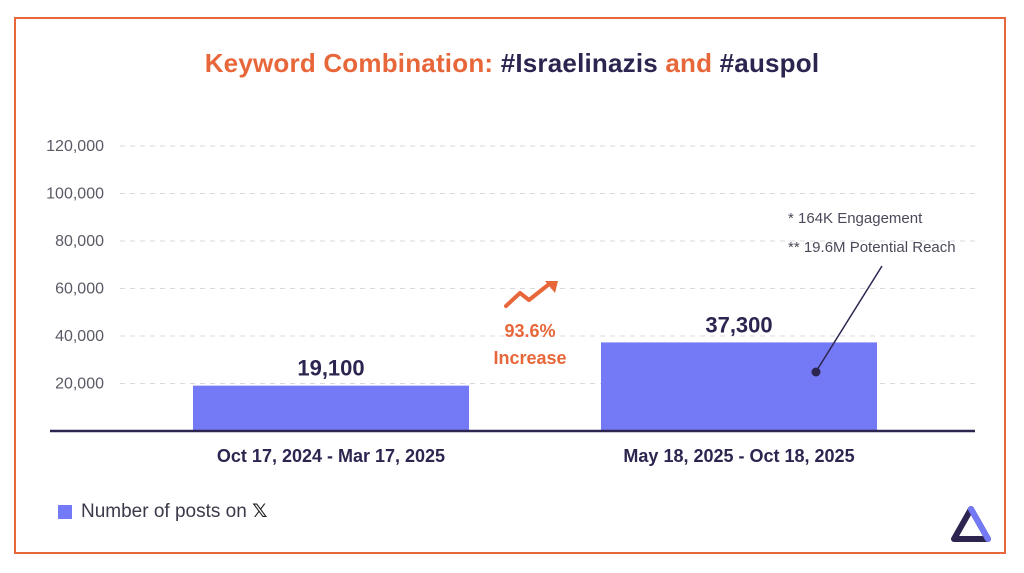 The image size is (1024, 573). What do you see at coordinates (971, 524) in the screenshot?
I see `triangle-logo-icon` at bounding box center [971, 524].